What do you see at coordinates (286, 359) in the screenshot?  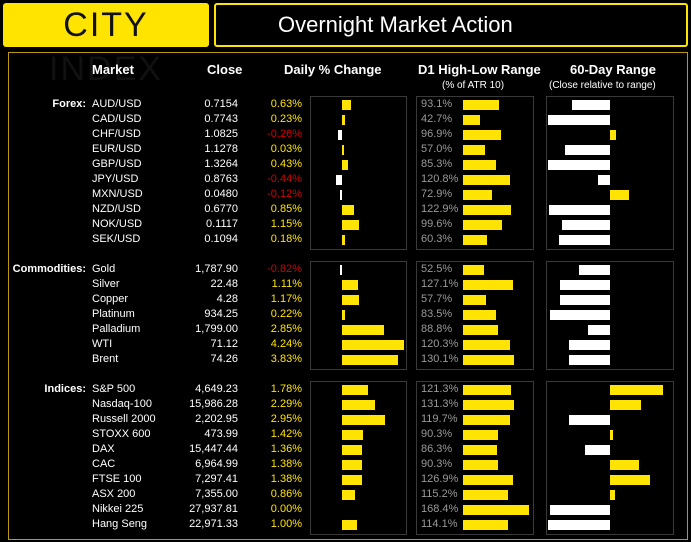 I see `daily-change-value: 3.83%` at bounding box center [286, 359].